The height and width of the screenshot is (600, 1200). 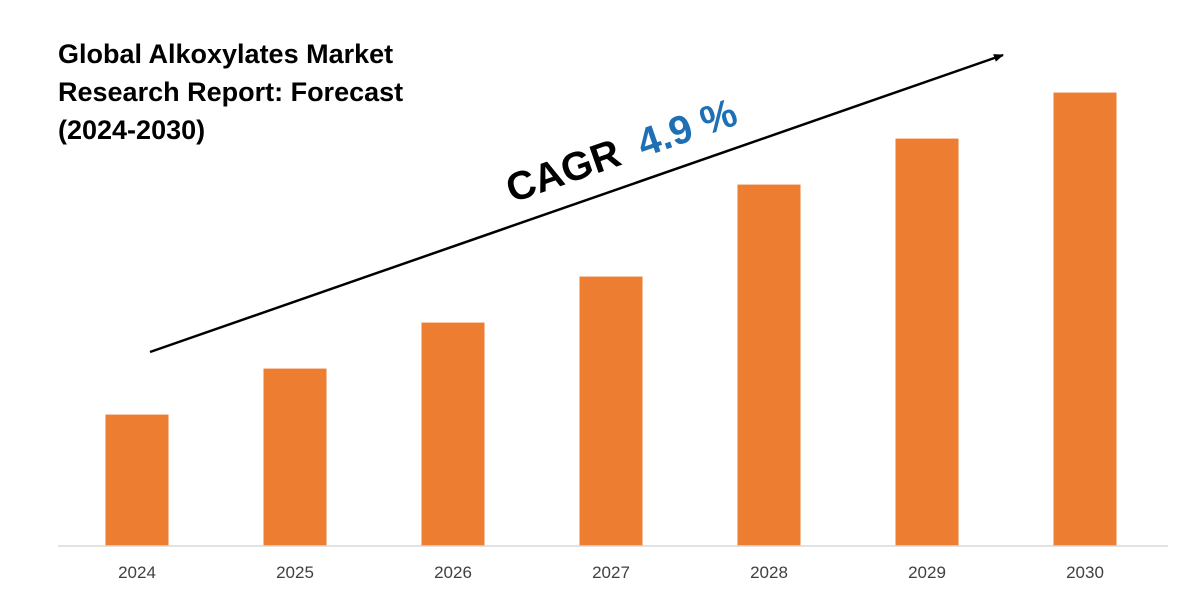 I want to click on x-tick-label-2027: 2027, so click(x=611, y=572).